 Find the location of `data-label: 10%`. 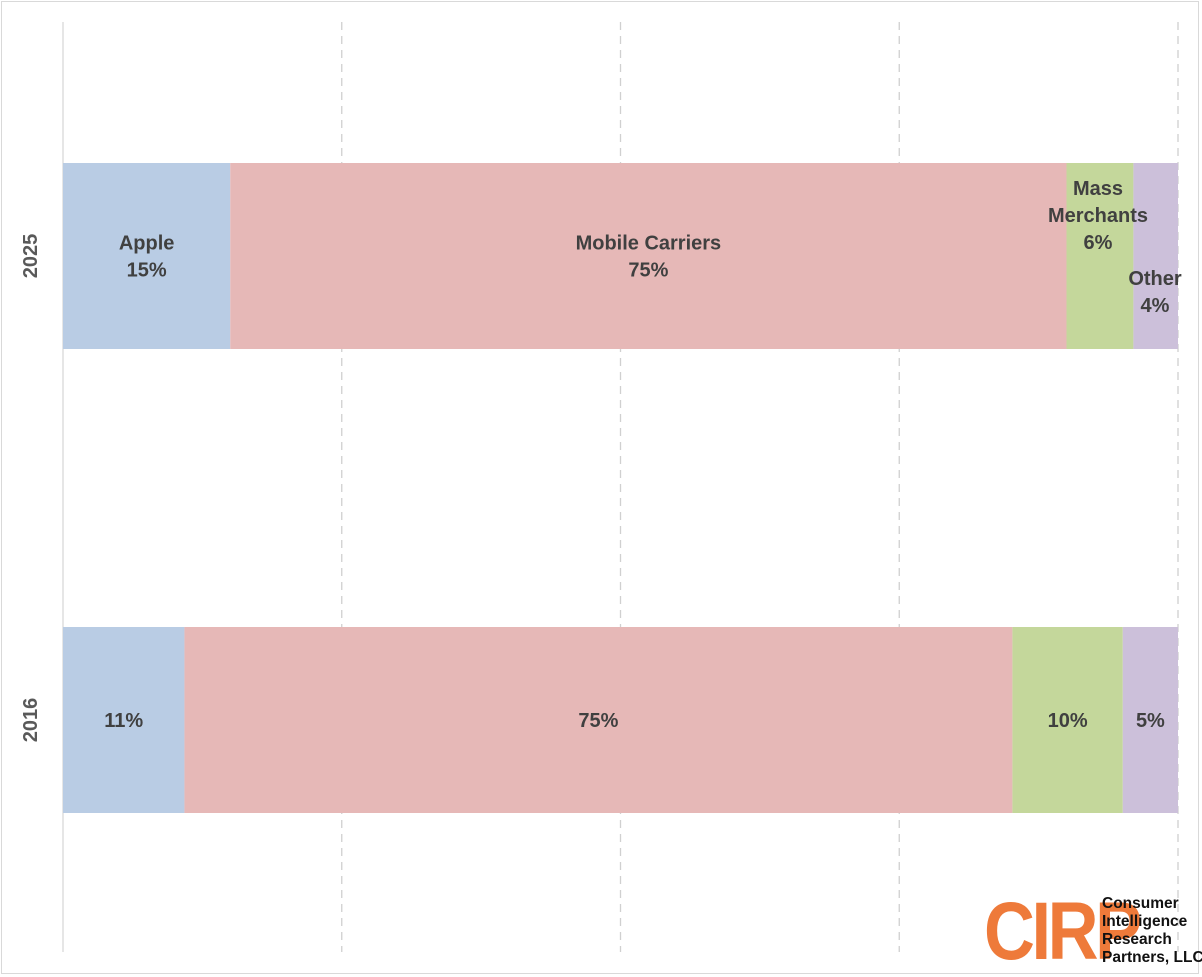

data-label: 10% is located at coordinates (1068, 721).